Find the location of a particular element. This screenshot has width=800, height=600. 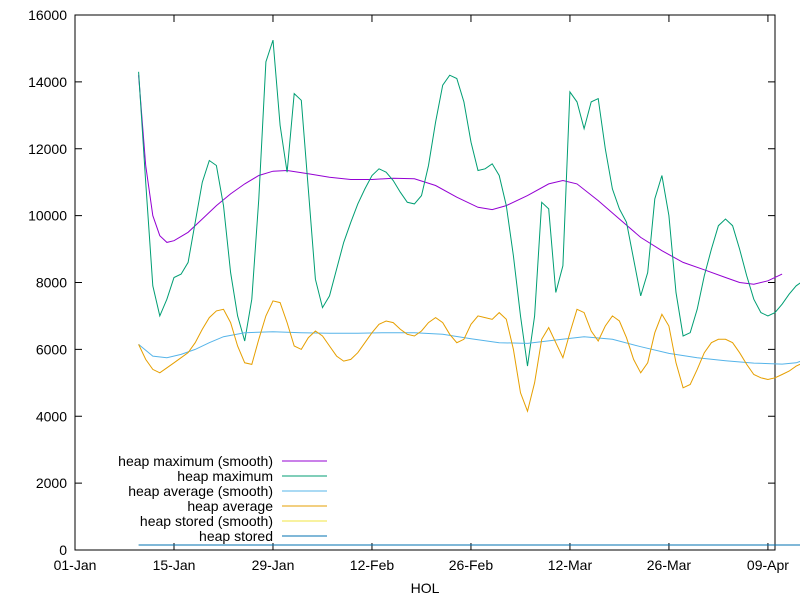

y-tick-label: 2000 is located at coordinates (51, 483).